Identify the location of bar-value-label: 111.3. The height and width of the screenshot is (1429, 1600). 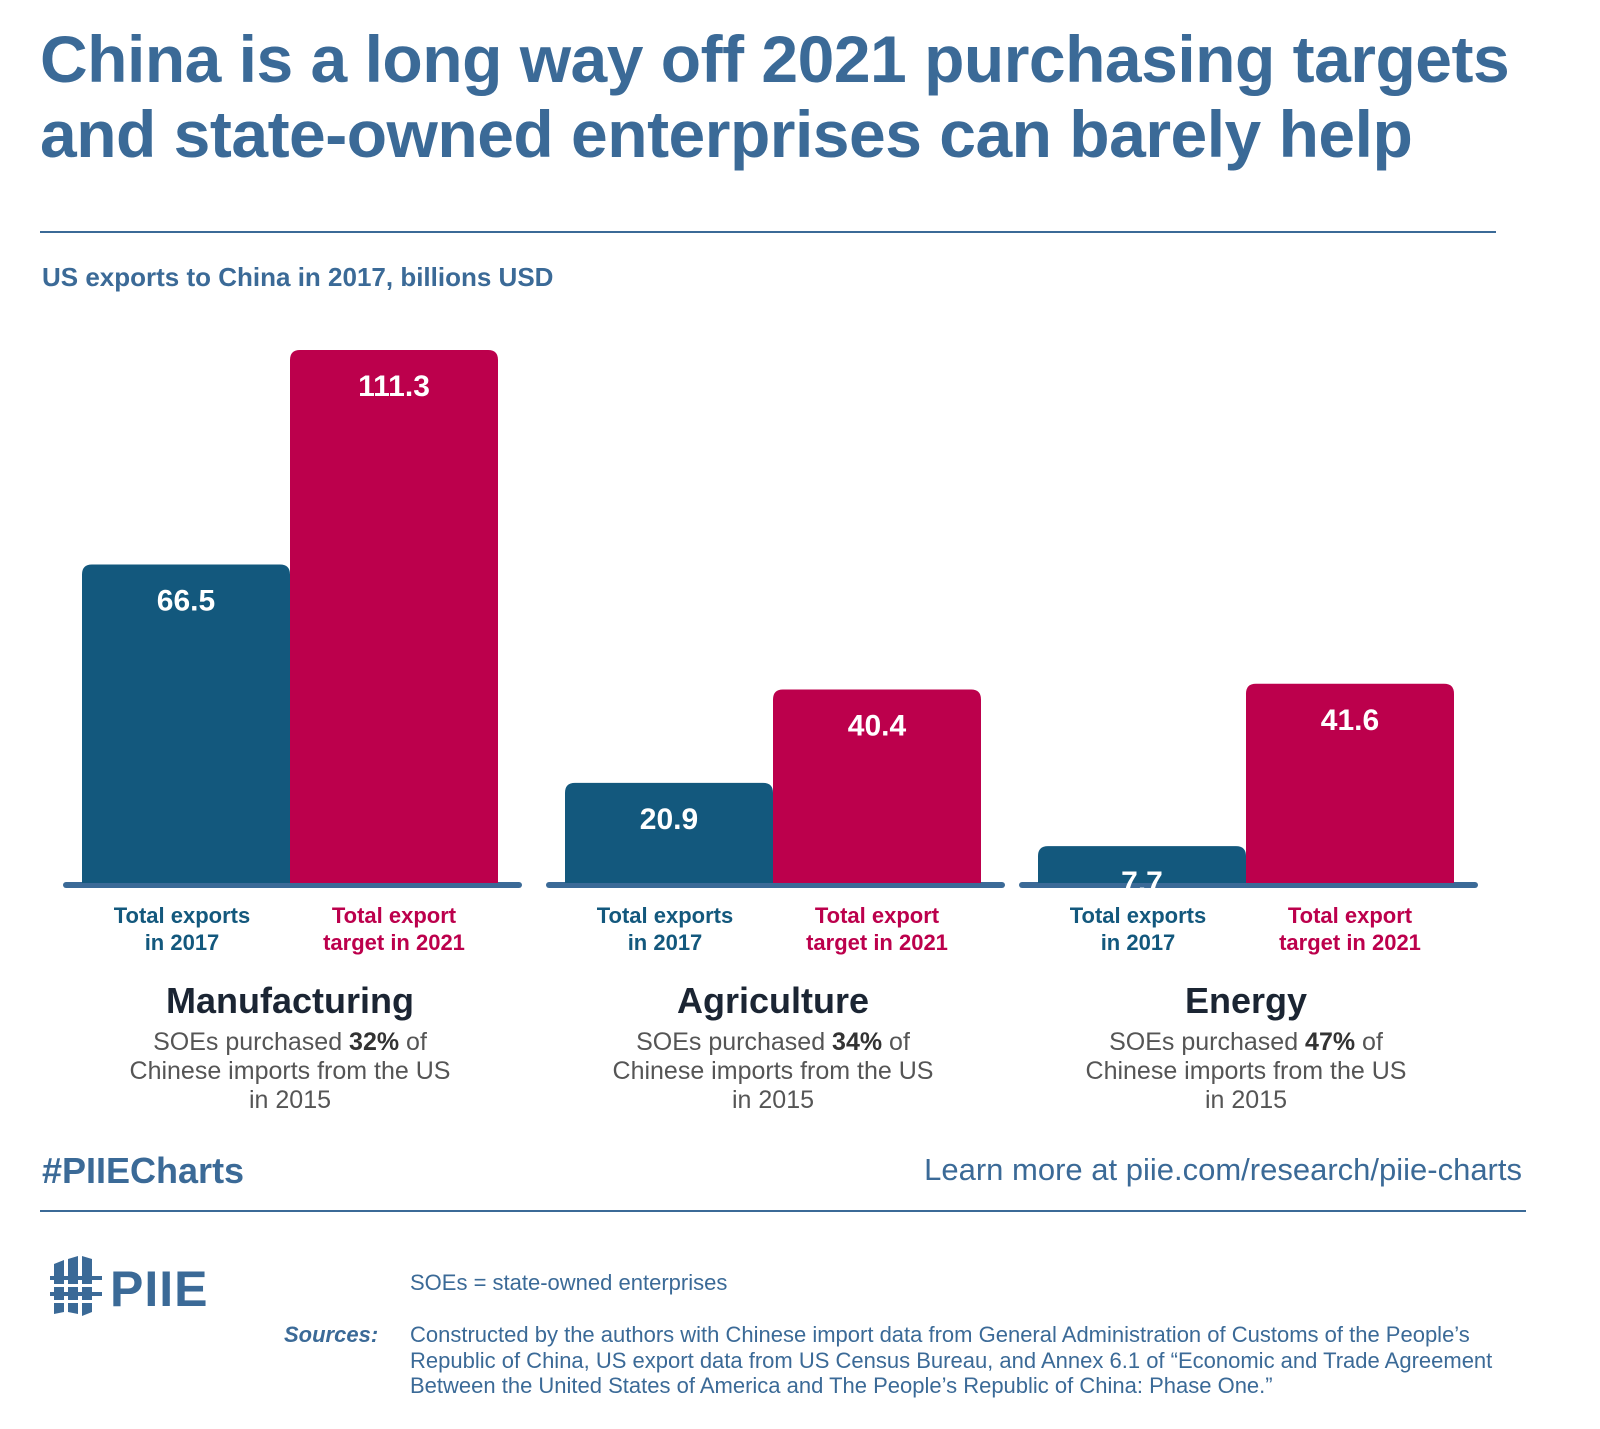
(394, 386).